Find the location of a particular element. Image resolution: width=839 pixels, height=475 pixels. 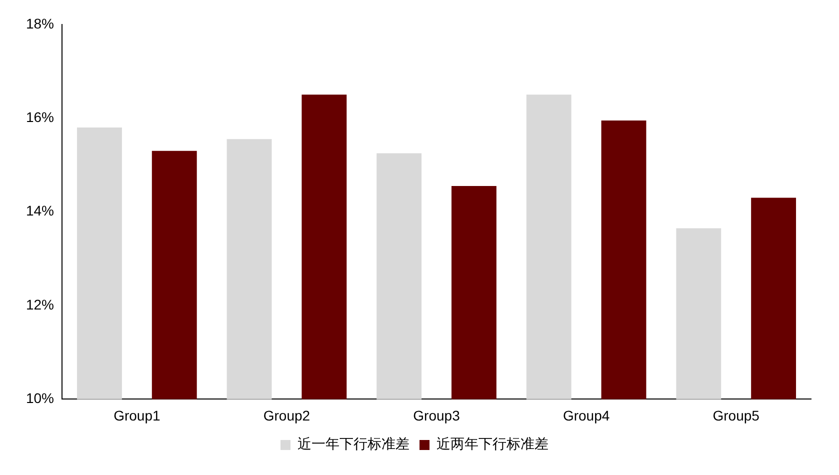

x-tick-label: Group1 is located at coordinates (137, 415).